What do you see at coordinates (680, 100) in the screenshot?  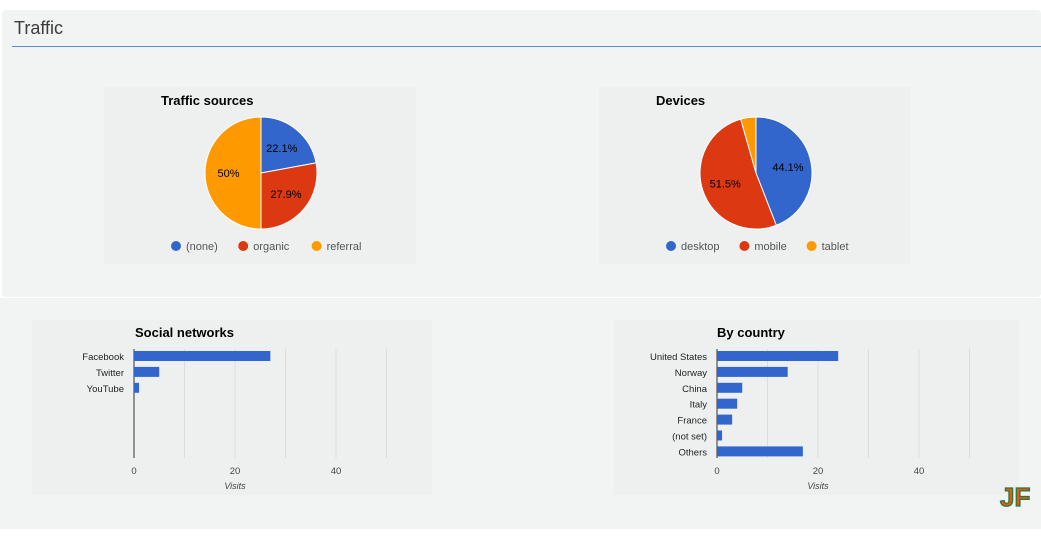 I see `chart-title: Devices` at bounding box center [680, 100].